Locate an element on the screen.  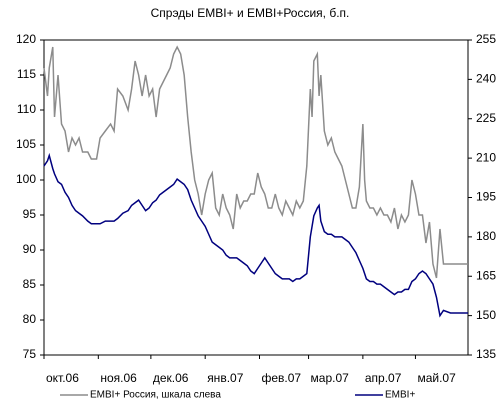
y-tick-label: 75 is located at coordinates (30, 354).